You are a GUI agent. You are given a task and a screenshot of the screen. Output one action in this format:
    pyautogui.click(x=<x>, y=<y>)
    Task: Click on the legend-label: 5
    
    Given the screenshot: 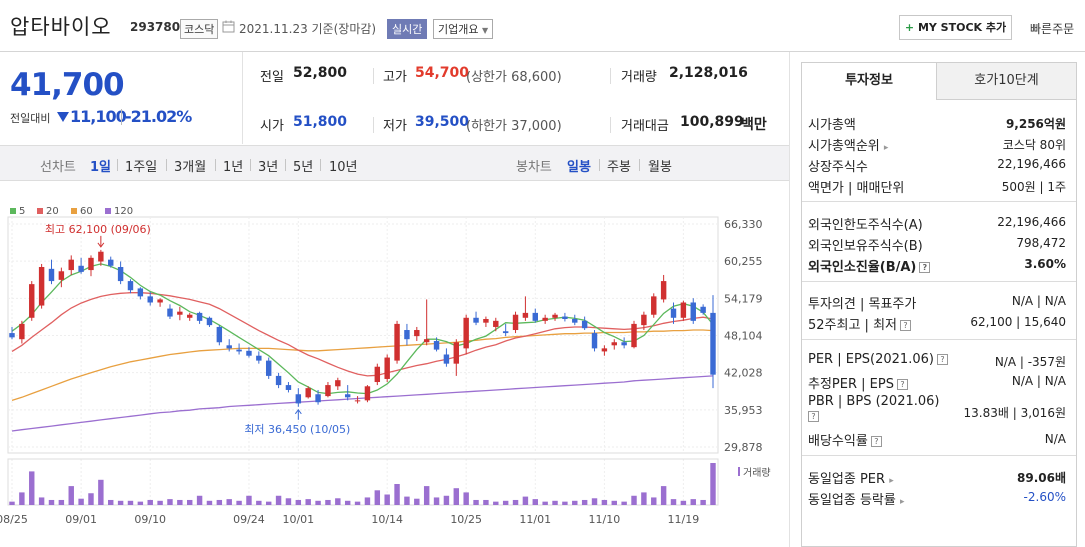 What is the action you would take?
    pyautogui.click(x=22, y=211)
    